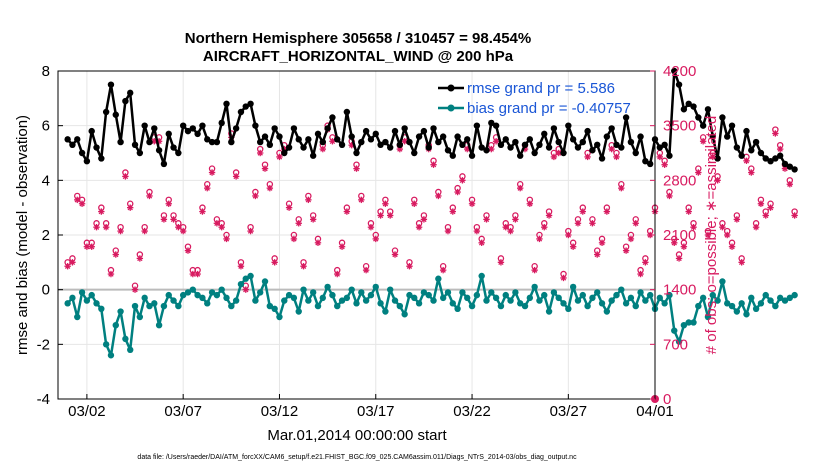 The image size is (830, 470). What do you see at coordinates (22, 235) in the screenshot?
I see `y-axis-left-label: rmse and bias (model - observation)` at bounding box center [22, 235].